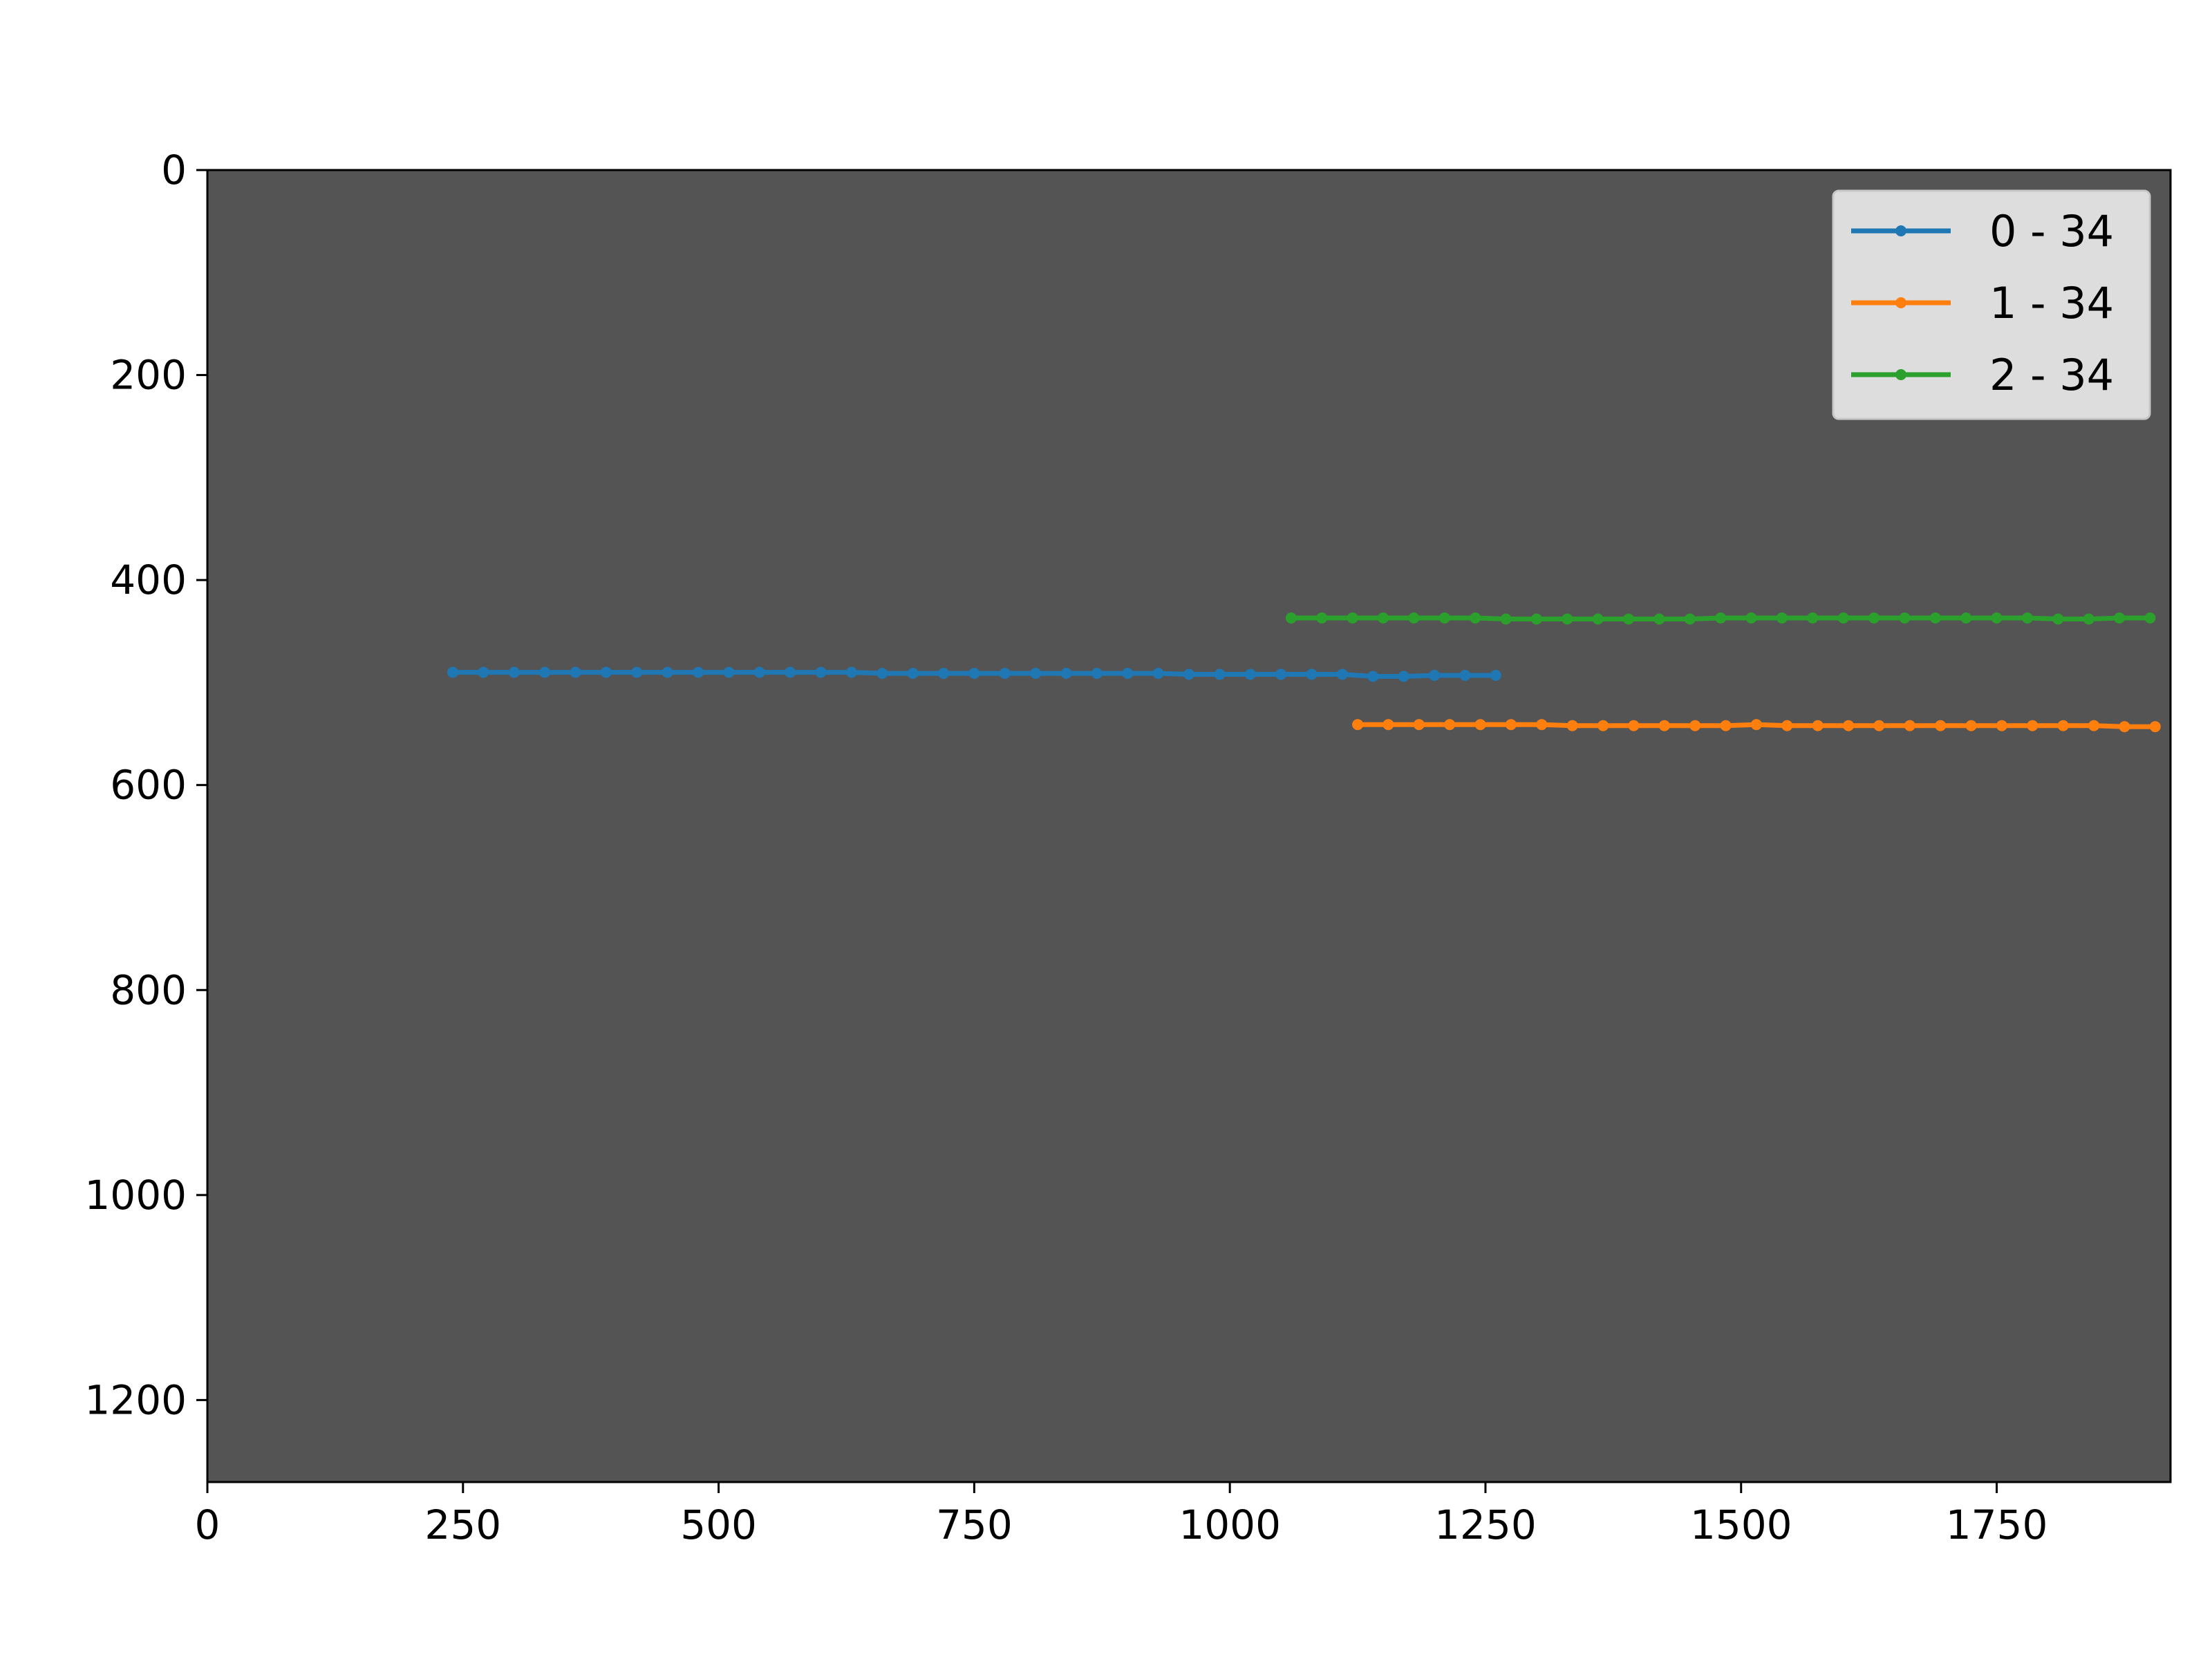 The width and height of the screenshot is (2212, 1659). Describe the element at coordinates (1121, 1515) in the screenshot. I see `x-axis: 0 250 500 750 1000 1250 1500 1750` at that location.